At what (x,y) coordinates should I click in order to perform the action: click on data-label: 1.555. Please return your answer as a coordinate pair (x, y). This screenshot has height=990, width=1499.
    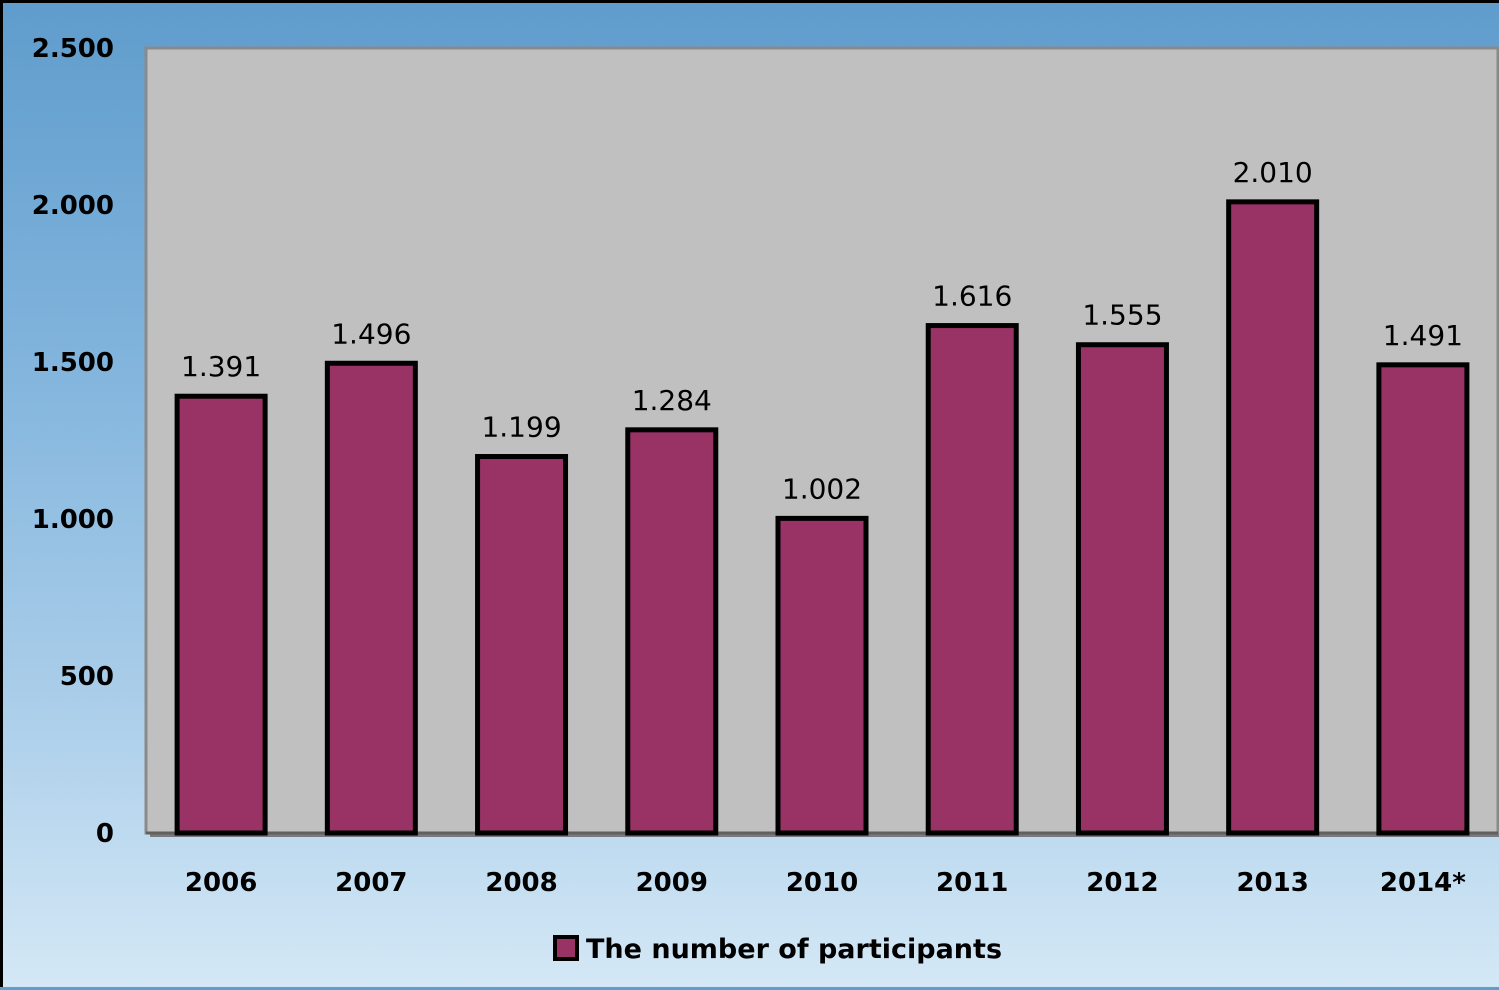
    Looking at the image, I should click on (1122, 315).